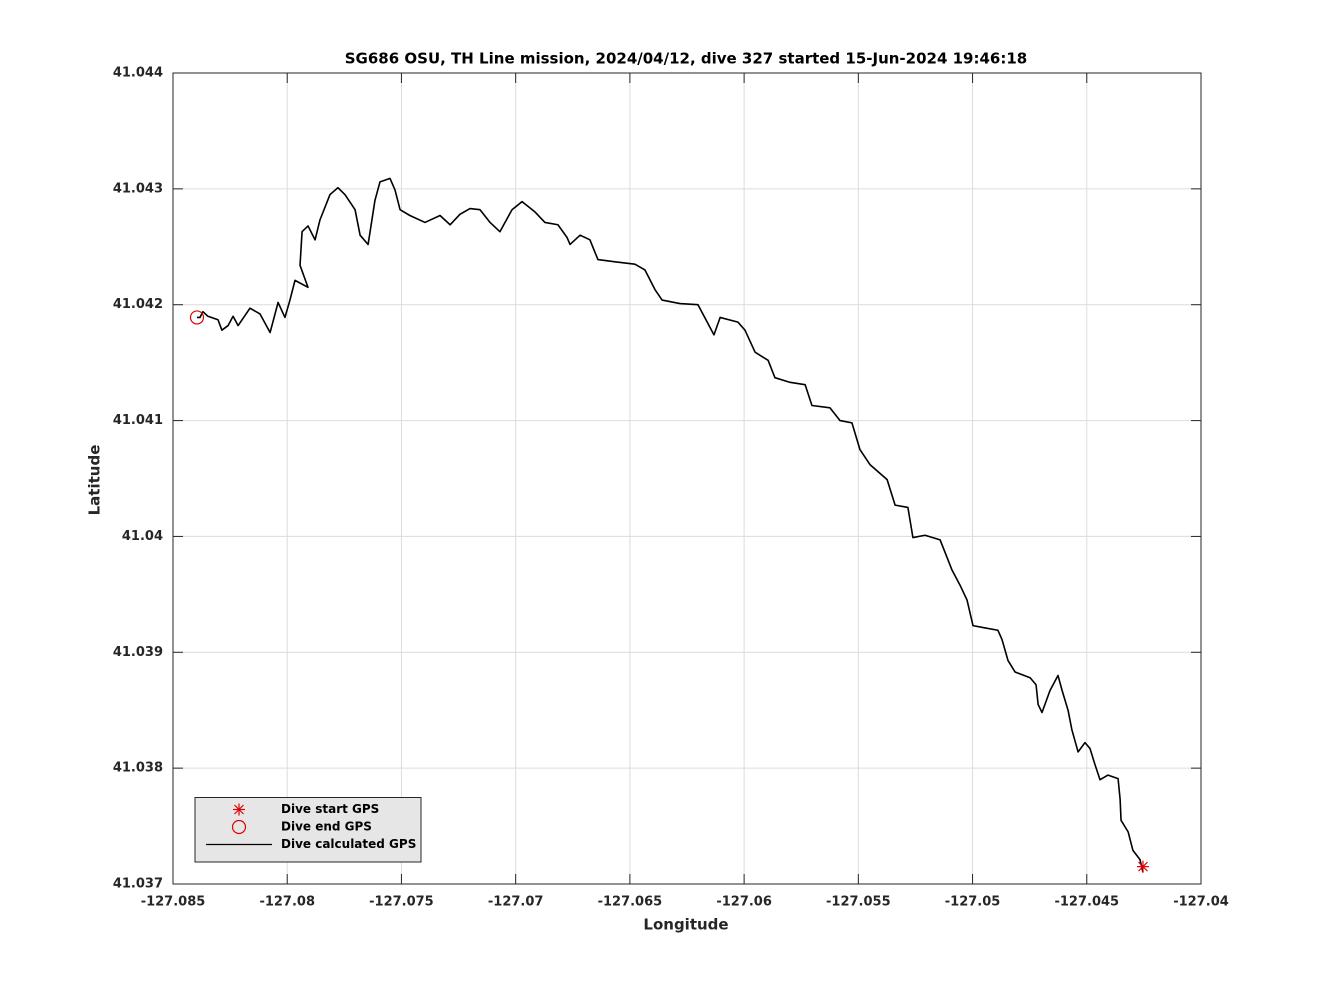  I want to click on x-tick-label: -127.06, so click(744, 902).